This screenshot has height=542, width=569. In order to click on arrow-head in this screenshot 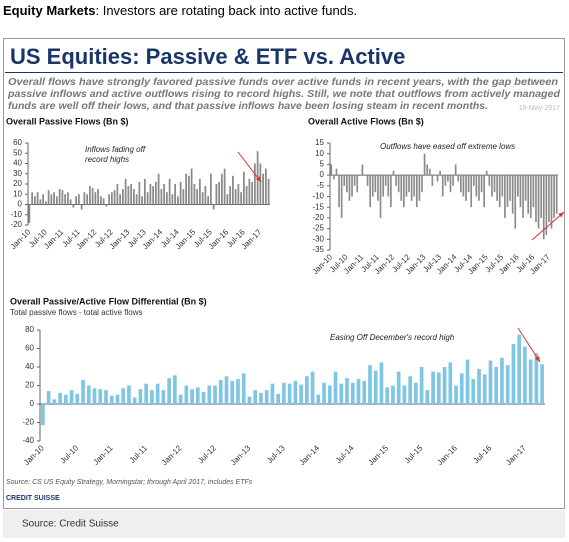, I will do `click(537, 359)`.